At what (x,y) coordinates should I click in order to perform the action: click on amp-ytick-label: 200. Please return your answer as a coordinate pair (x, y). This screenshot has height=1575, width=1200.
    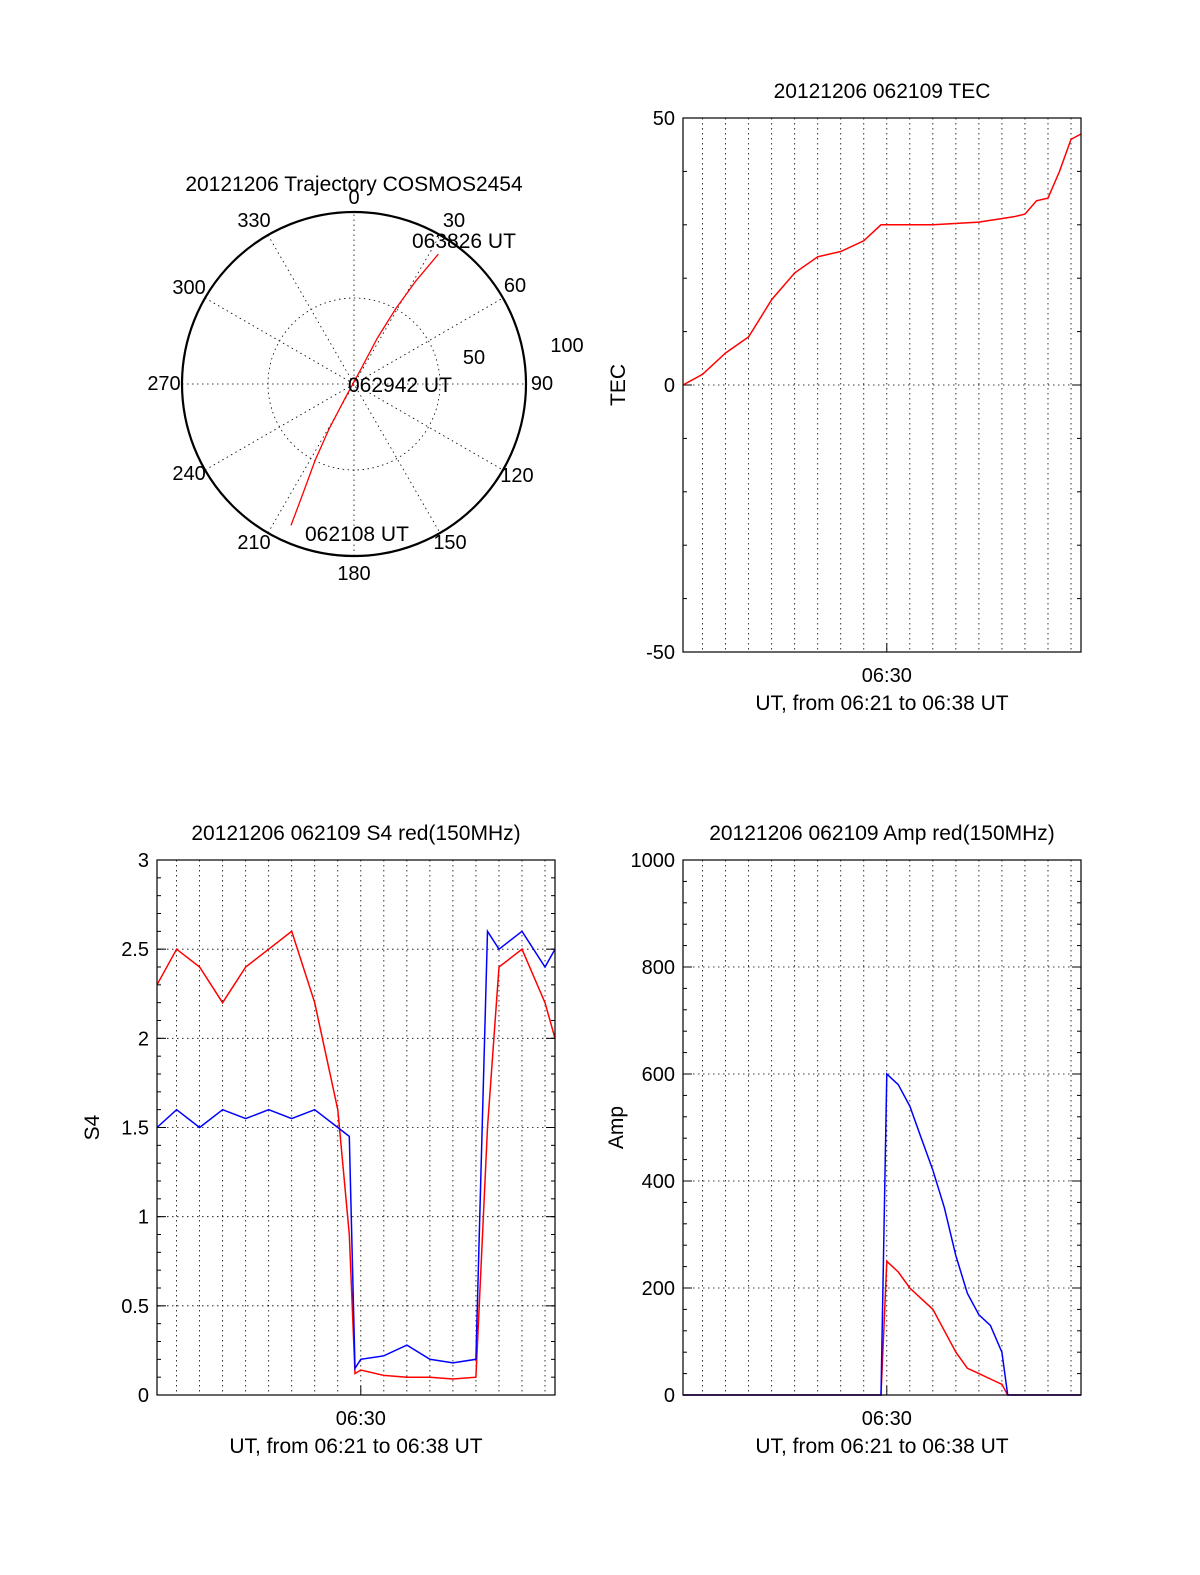
    Looking at the image, I should click on (658, 1289).